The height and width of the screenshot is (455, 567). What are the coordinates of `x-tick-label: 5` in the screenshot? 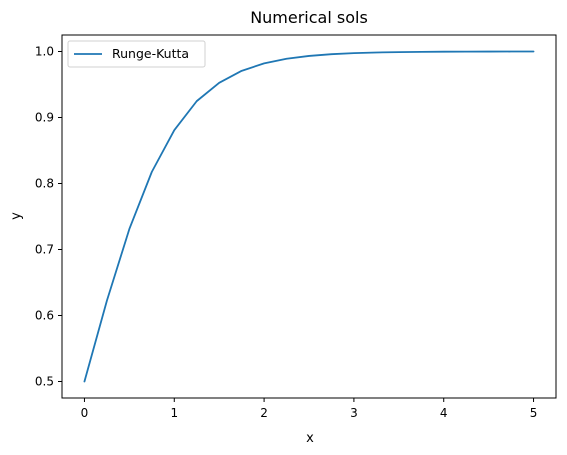 It's located at (534, 413).